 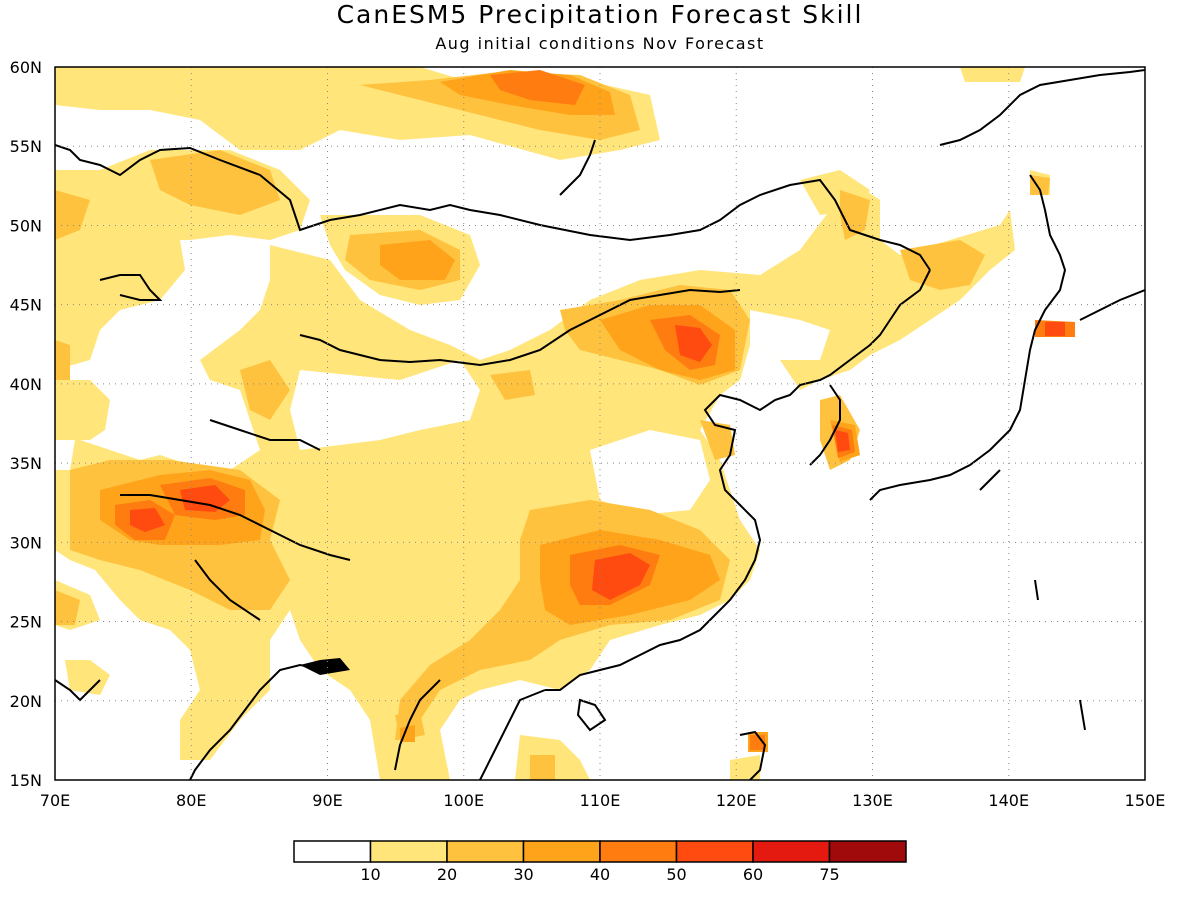 I want to click on colorbar-label: 60, so click(x=753, y=874).